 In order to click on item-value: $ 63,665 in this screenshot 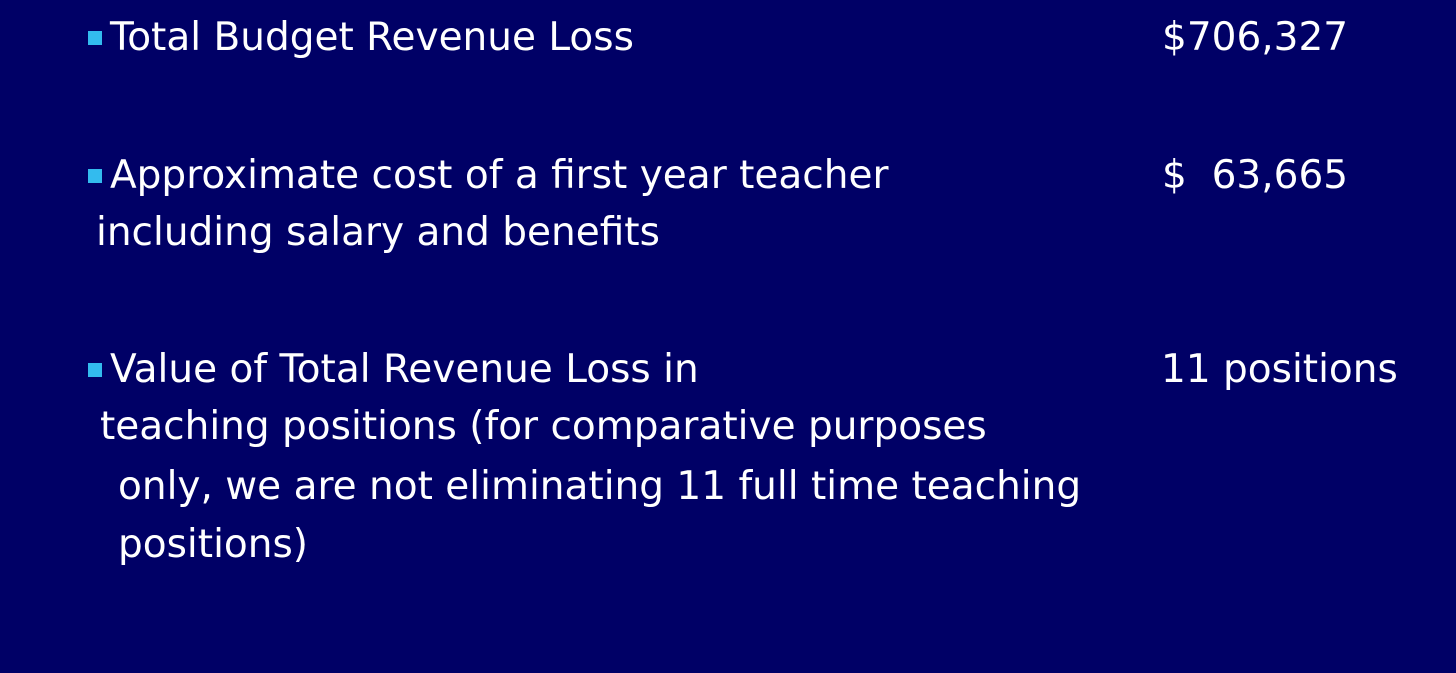, I will do `click(1255, 175)`.